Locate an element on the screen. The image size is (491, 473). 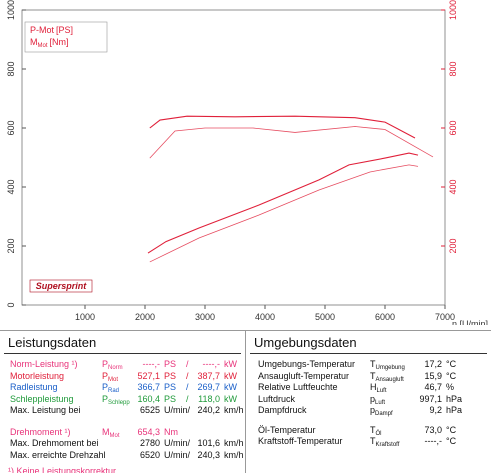
value: 240,3 is located at coordinates (208, 454).